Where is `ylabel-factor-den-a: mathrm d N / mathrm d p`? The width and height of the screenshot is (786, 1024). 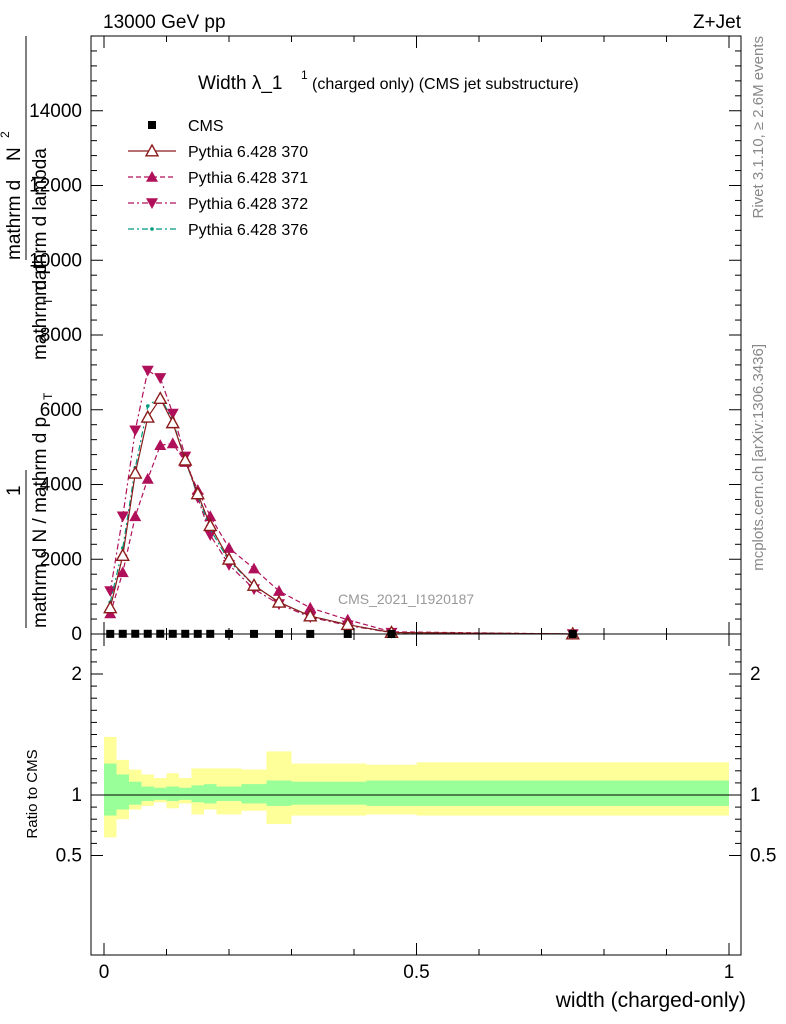
ylabel-factor-den-a: mathrm d N / mathrm d p is located at coordinates (40, 522).